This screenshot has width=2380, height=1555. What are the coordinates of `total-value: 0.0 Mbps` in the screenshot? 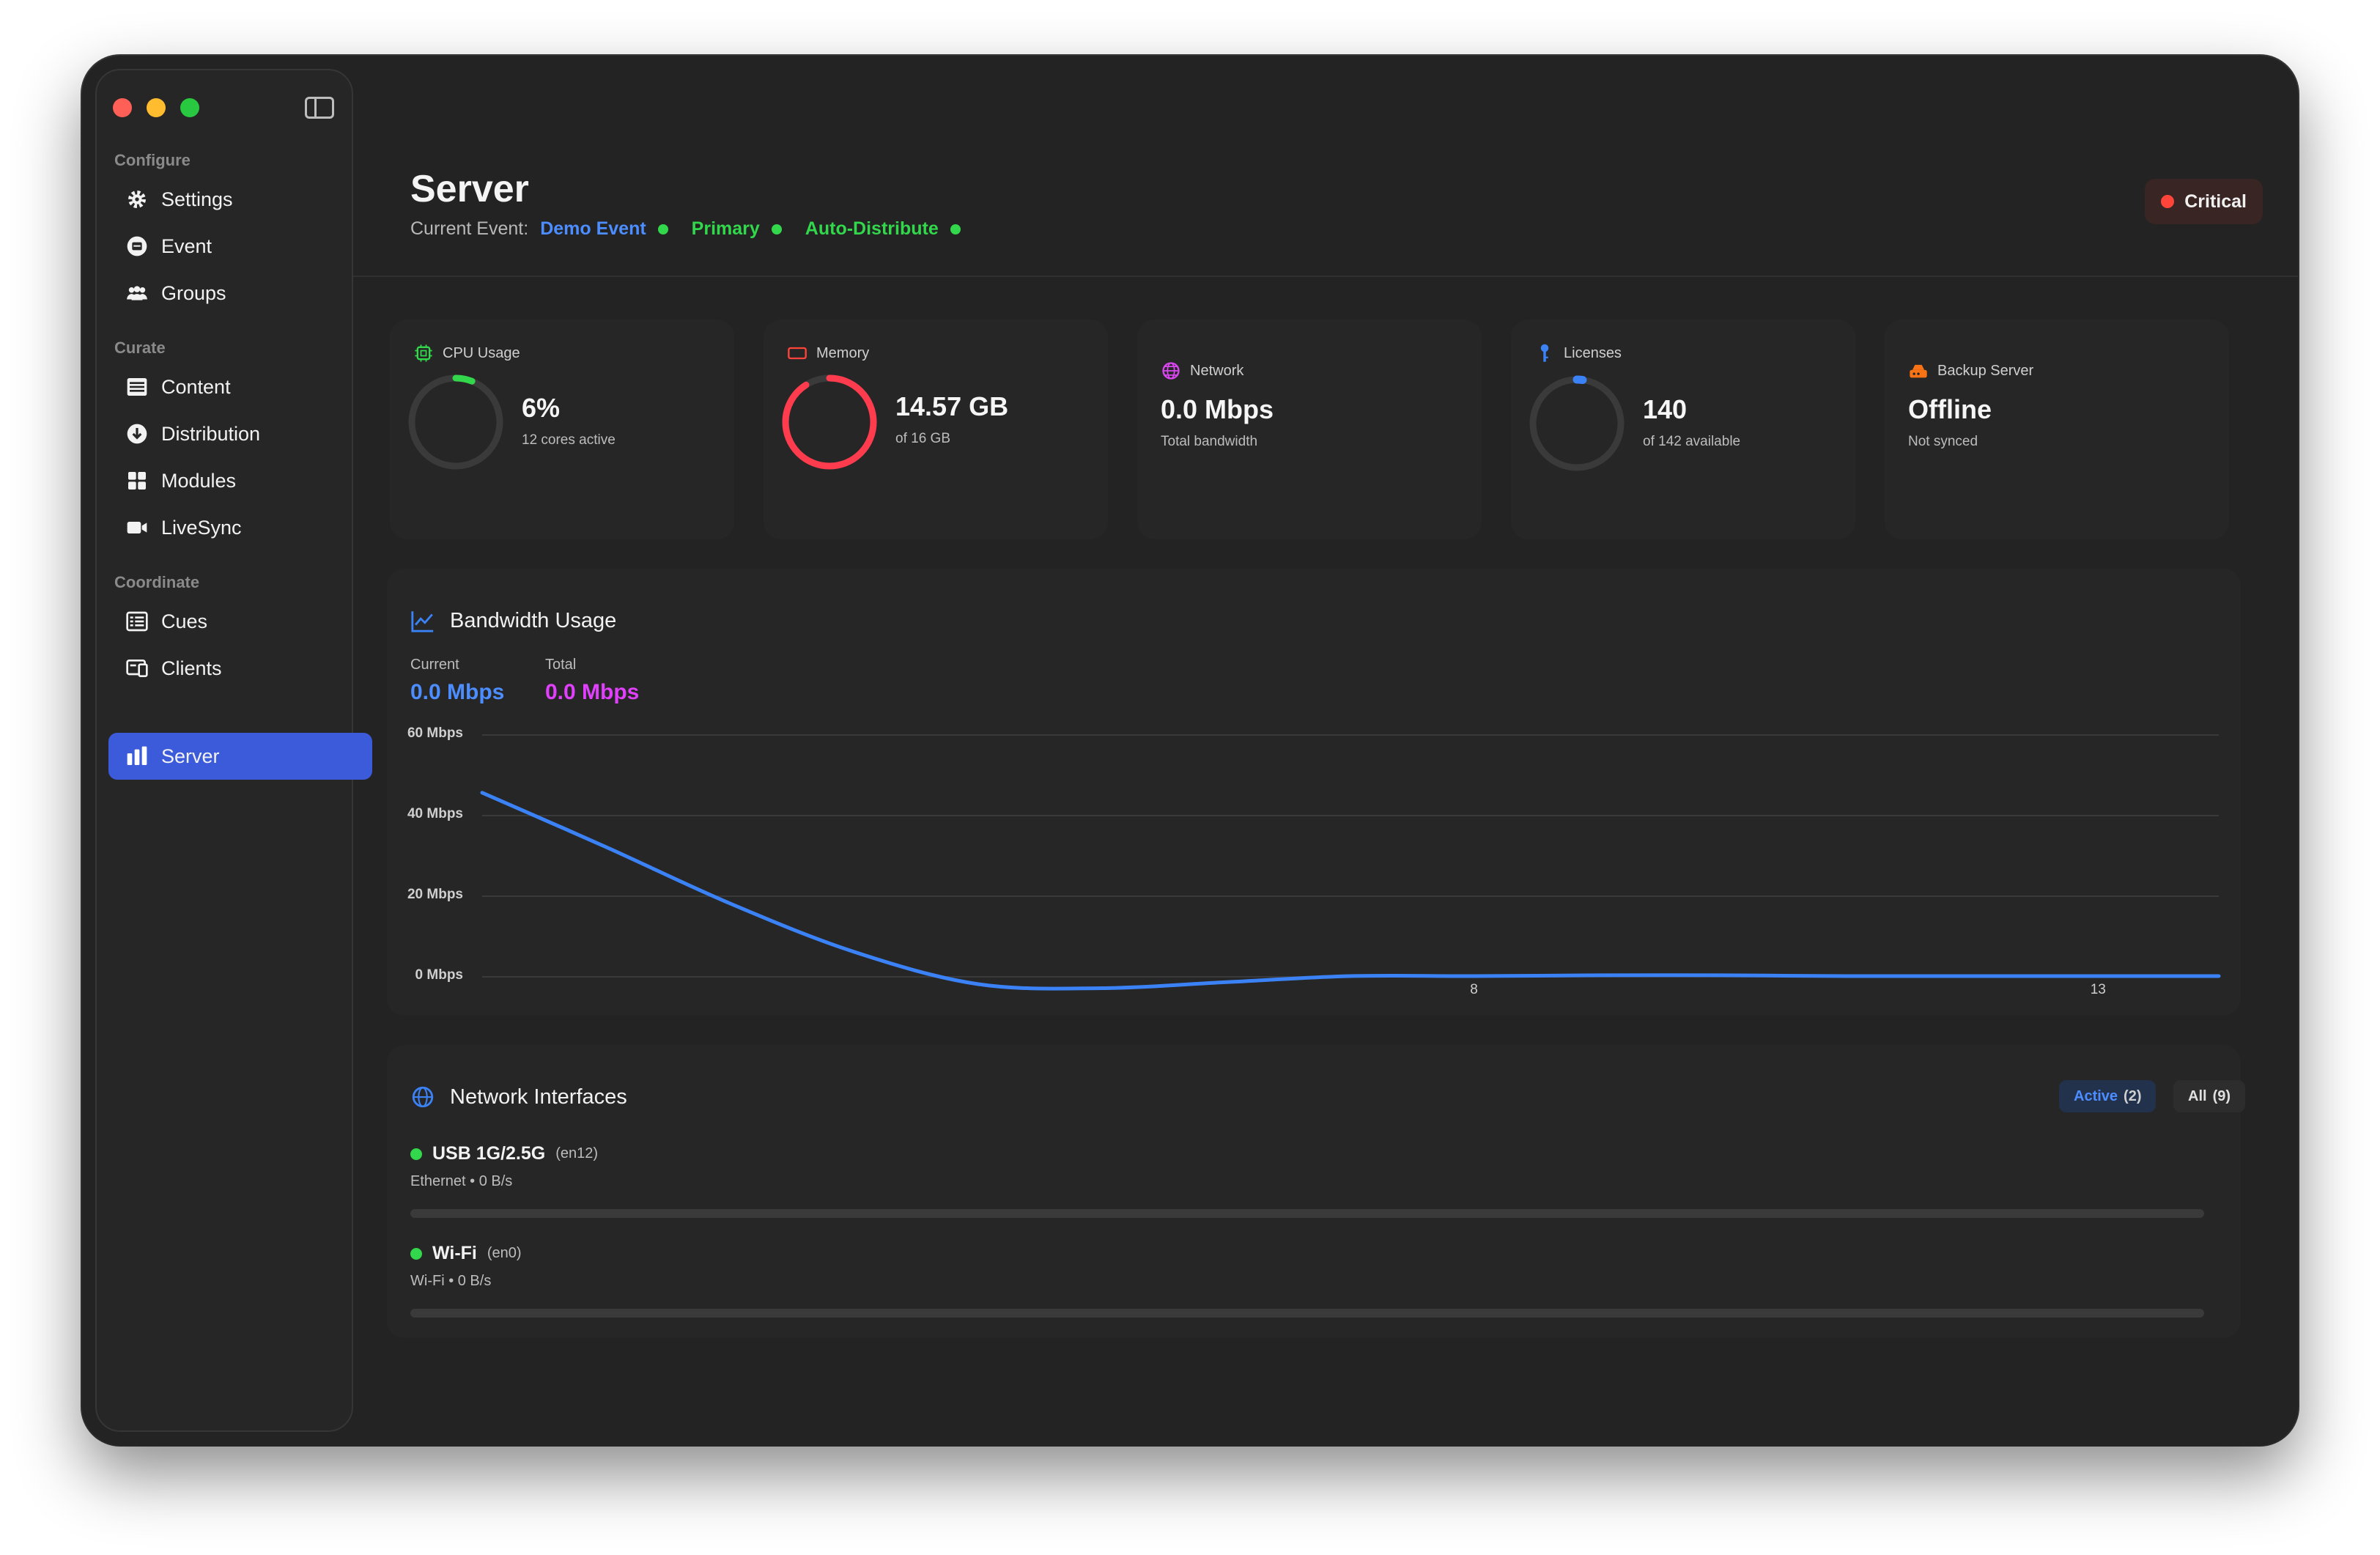 It's located at (592, 692).